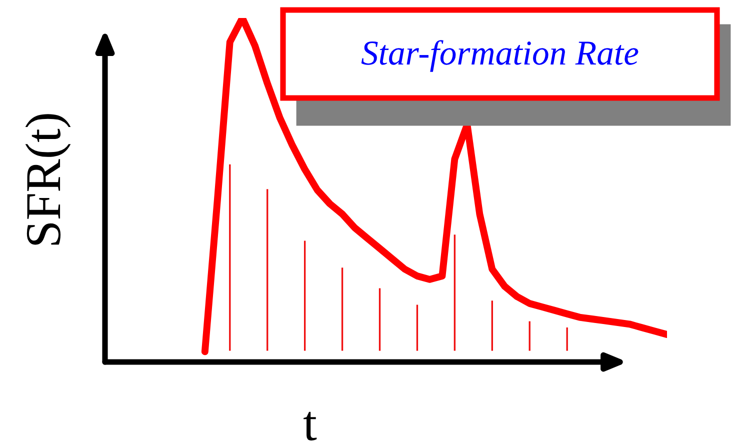 Image resolution: width=738 pixels, height=448 pixels. What do you see at coordinates (499, 56) in the screenshot?
I see `text: Star-formation Rate` at bounding box center [499, 56].